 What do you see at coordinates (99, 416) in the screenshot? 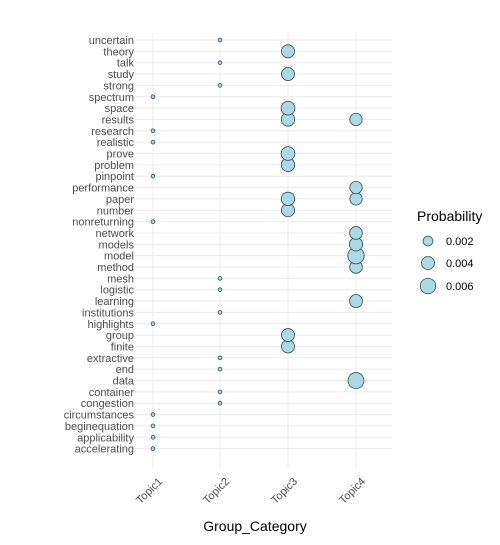
I see `y-tick-label: circumstances` at bounding box center [99, 416].